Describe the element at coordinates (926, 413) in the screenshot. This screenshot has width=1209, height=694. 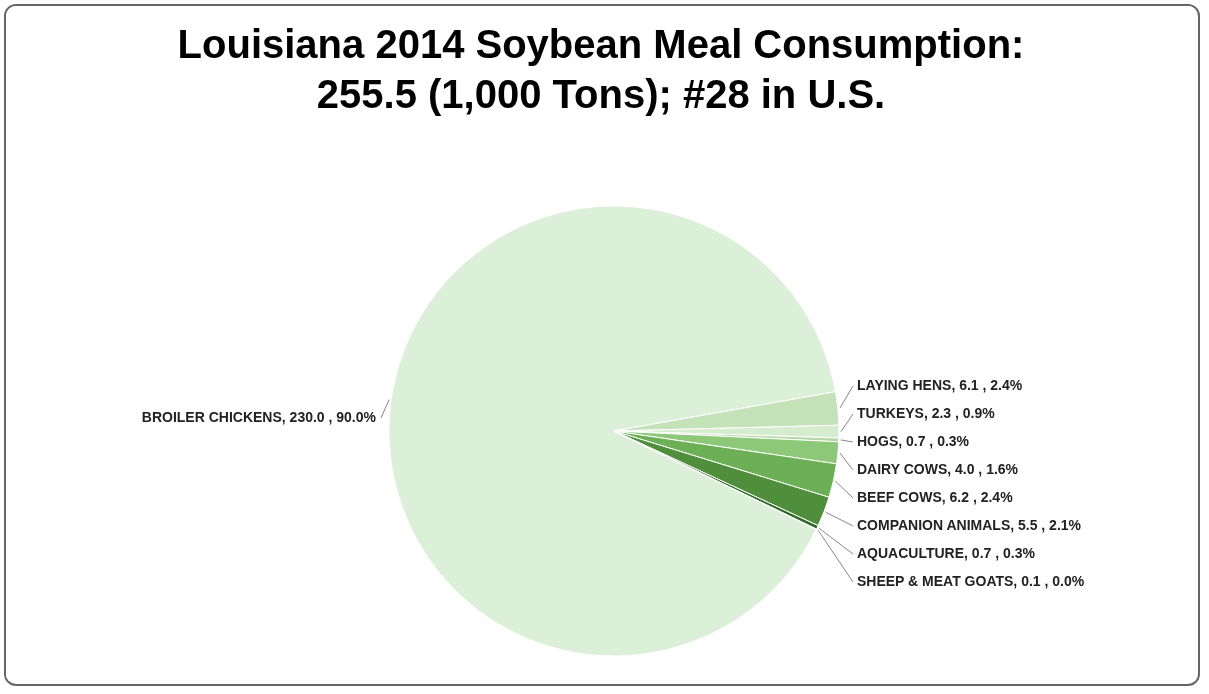
I see `slice-label: TURKEYS, 2.3 , 0.9%` at that location.